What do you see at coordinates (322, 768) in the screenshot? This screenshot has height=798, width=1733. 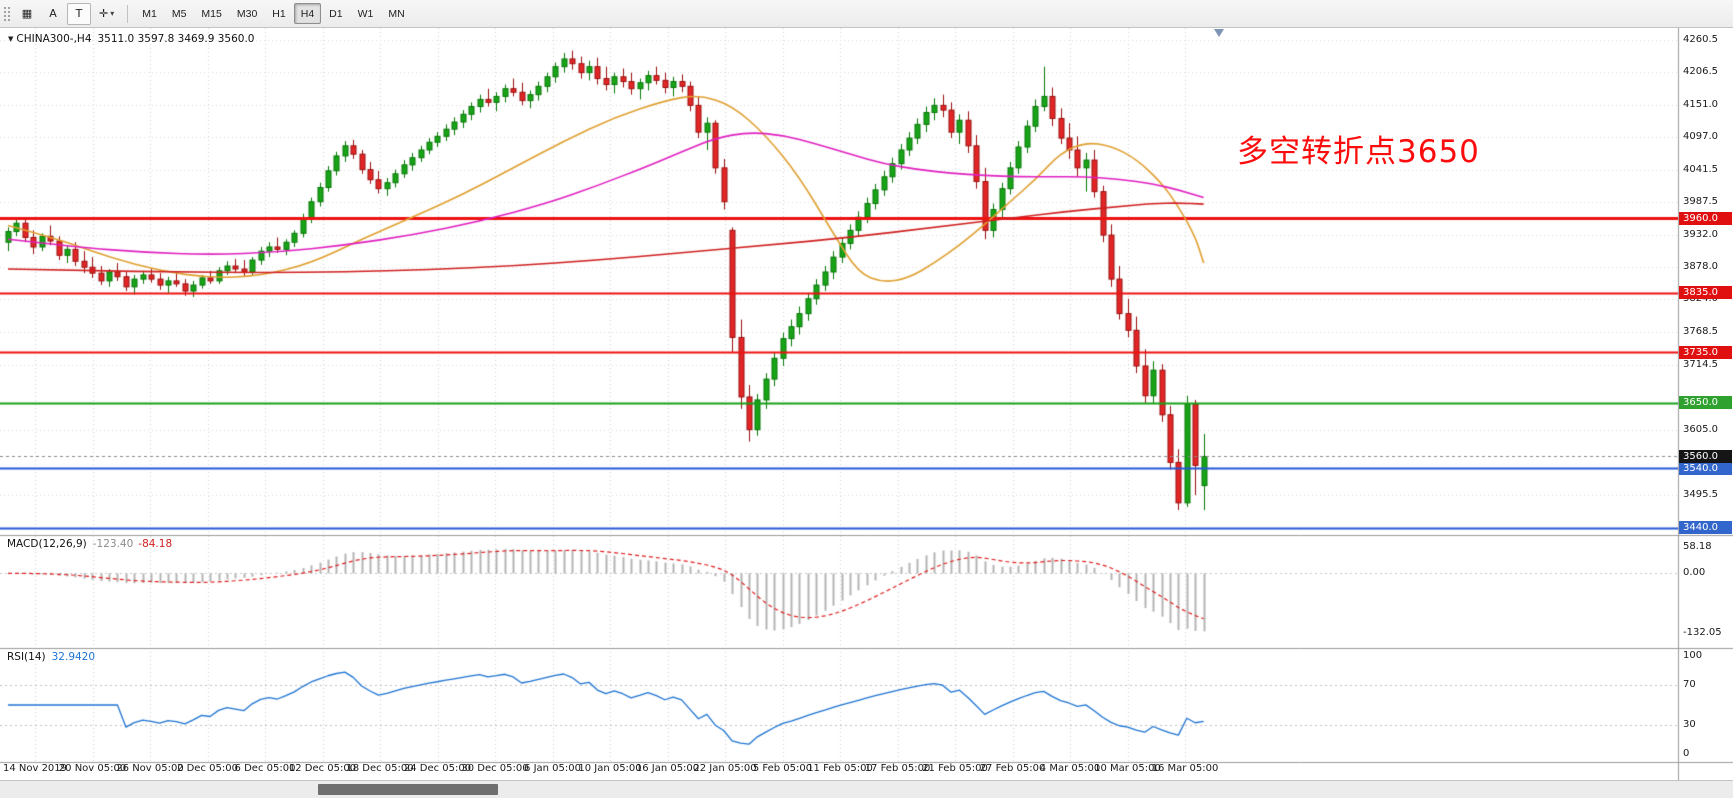 I see `time-axis-label: 12 Dec 05:00` at bounding box center [322, 768].